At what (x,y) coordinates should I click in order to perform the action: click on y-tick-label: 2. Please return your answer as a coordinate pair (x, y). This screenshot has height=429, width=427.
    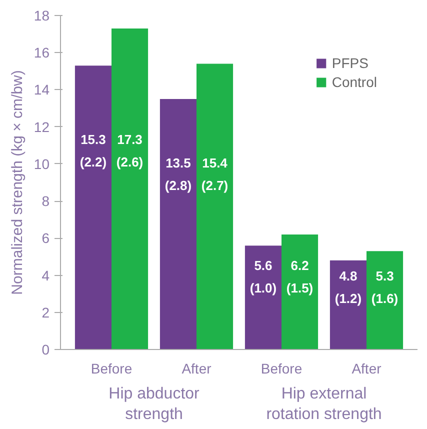
    Looking at the image, I should click on (46, 312).